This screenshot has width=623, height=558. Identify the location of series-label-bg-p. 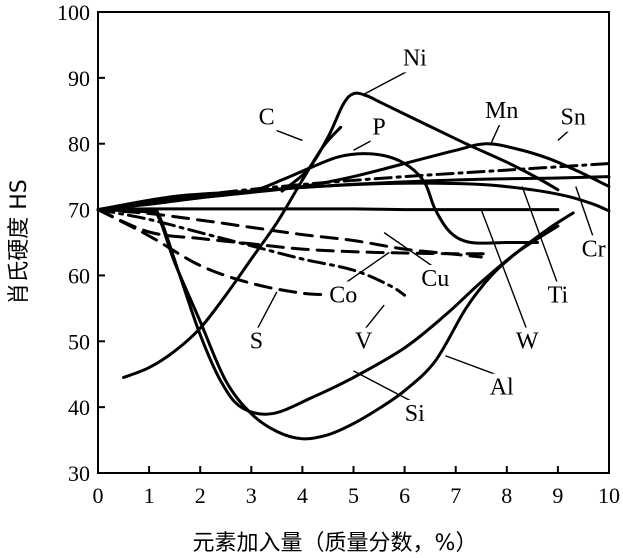
(379, 127).